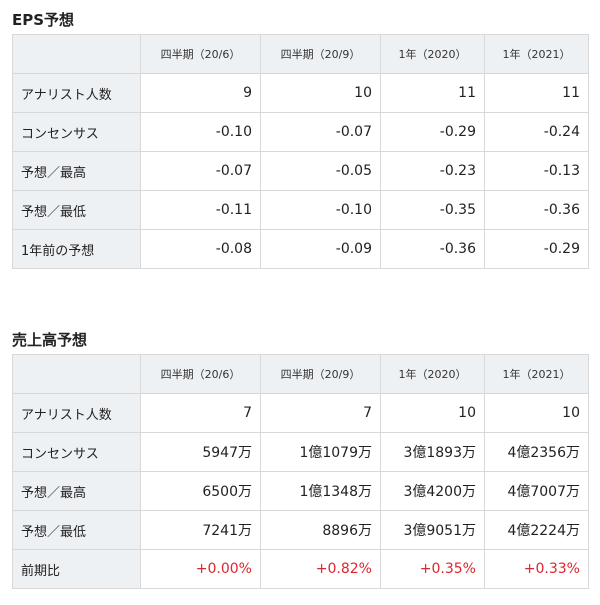 This screenshot has height=605, width=600. Describe the element at coordinates (200, 249) in the screenshot. I see `table-cell: -0.08` at that location.